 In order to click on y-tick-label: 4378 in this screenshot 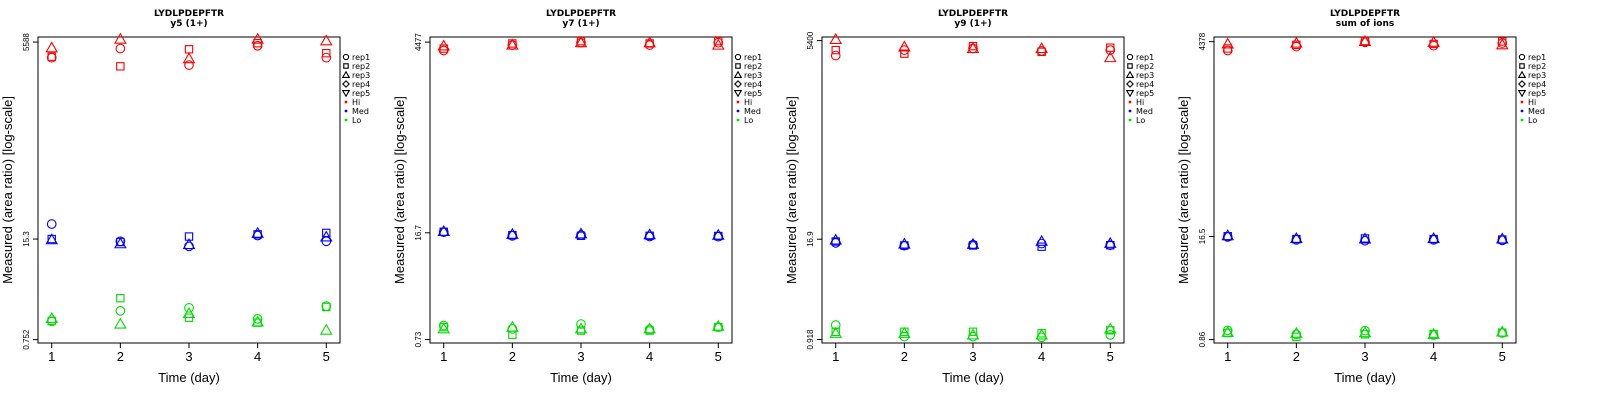, I will do `click(1202, 41)`.